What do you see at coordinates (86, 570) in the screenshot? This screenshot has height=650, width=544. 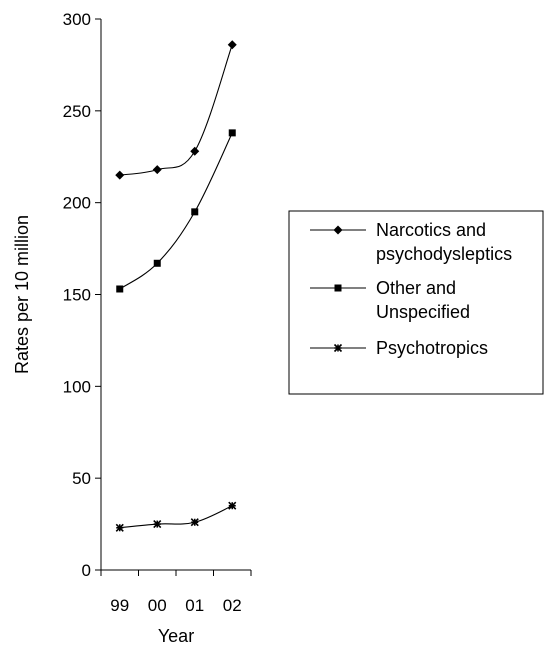 I see `y-tick-label: 0` at bounding box center [86, 570].